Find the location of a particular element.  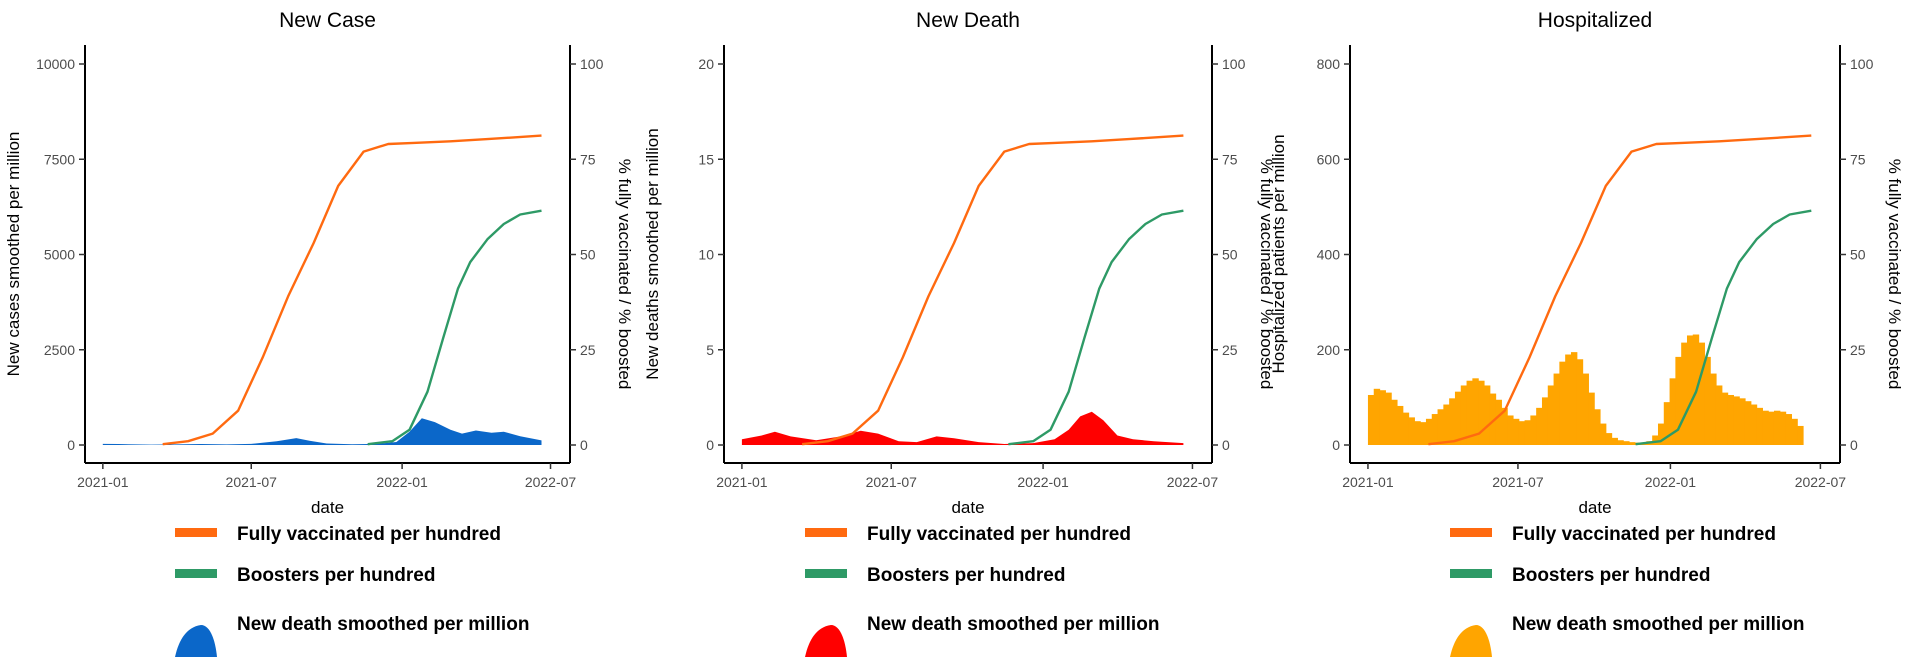

y-axis-title: New cases smoothed per million is located at coordinates (13, 254).